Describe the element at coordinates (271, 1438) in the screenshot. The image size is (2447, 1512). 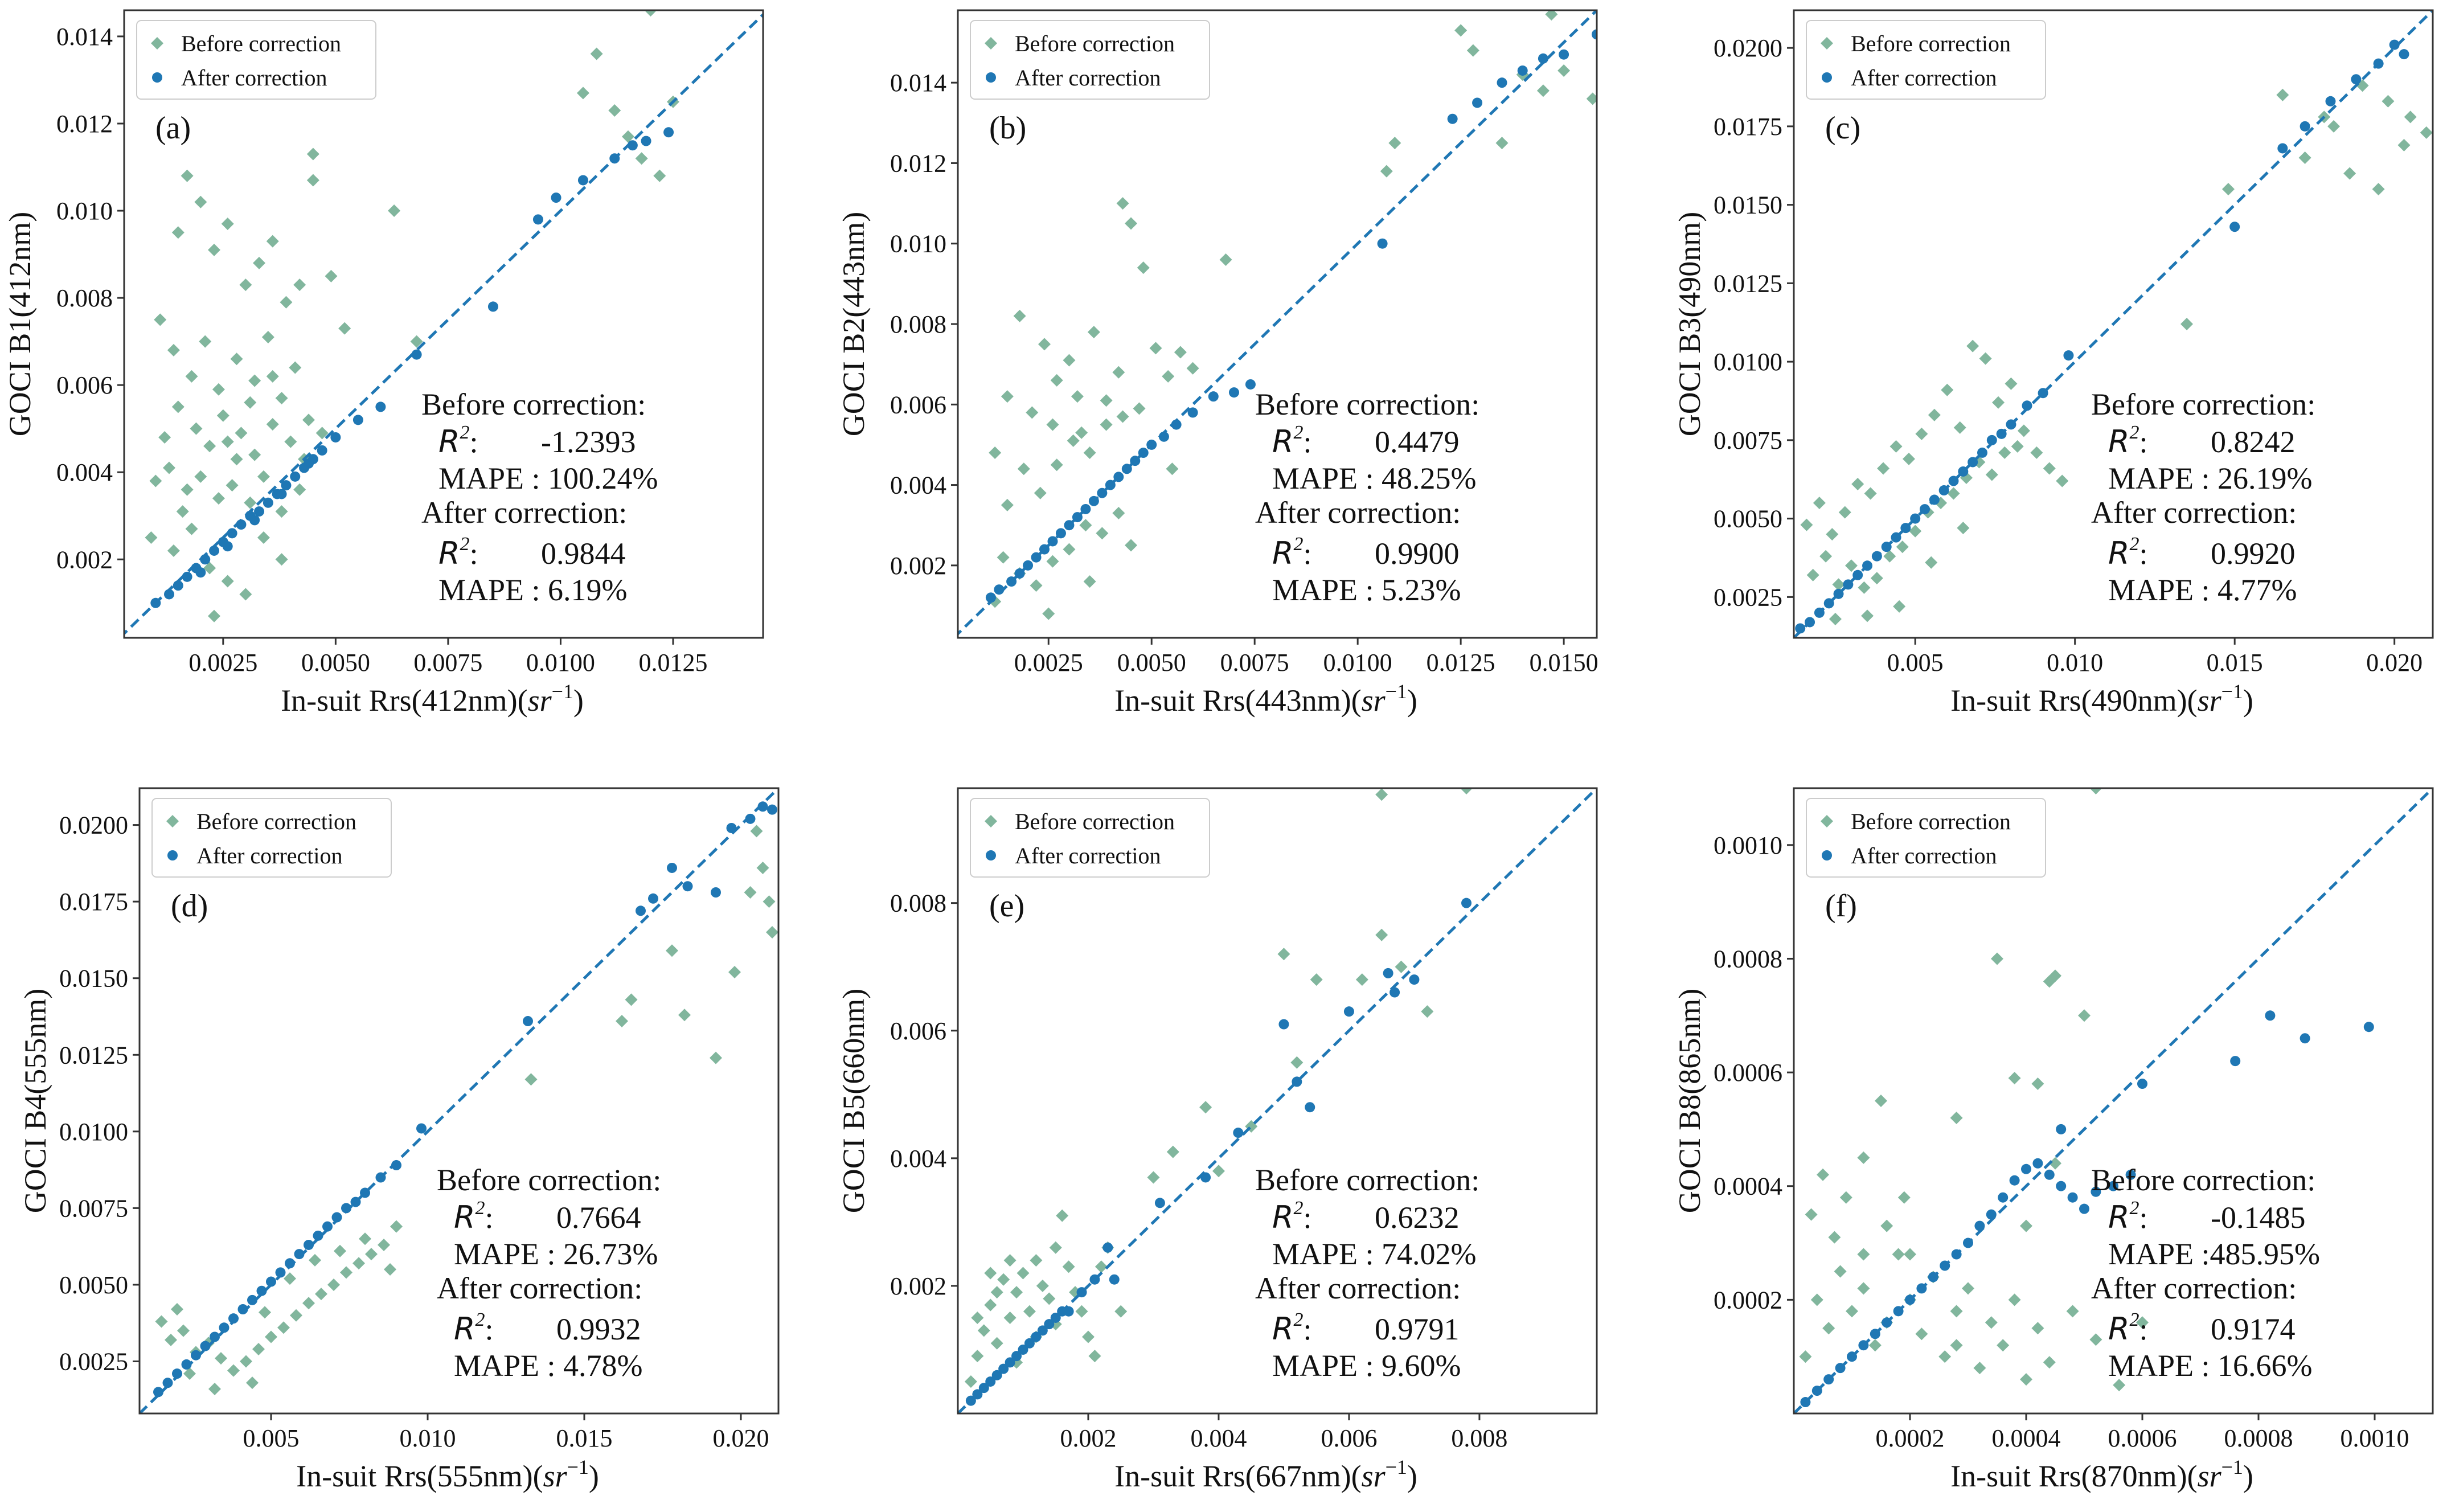
I see `x-tick-label: 0.005` at that location.